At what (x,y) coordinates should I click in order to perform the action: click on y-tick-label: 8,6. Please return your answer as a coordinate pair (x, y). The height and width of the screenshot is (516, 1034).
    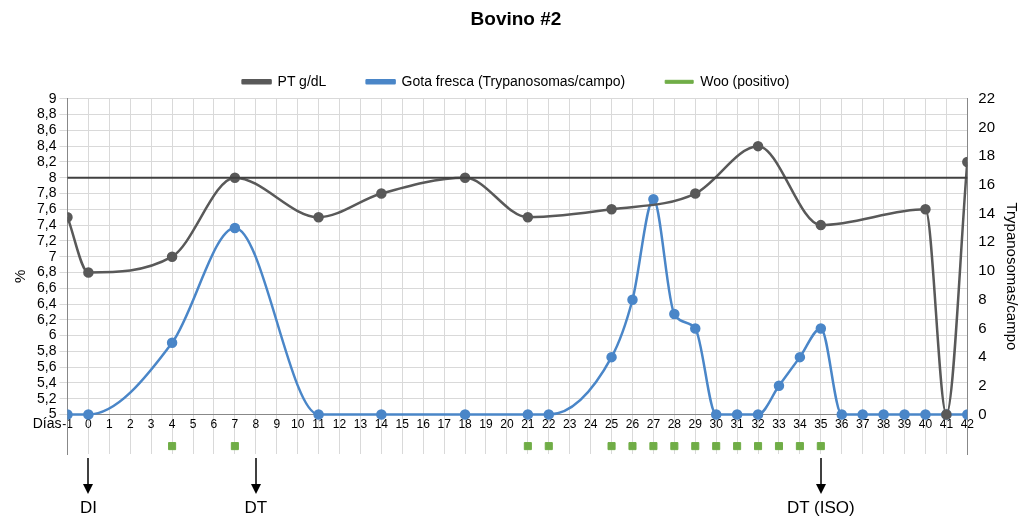
    Looking at the image, I should click on (46, 129).